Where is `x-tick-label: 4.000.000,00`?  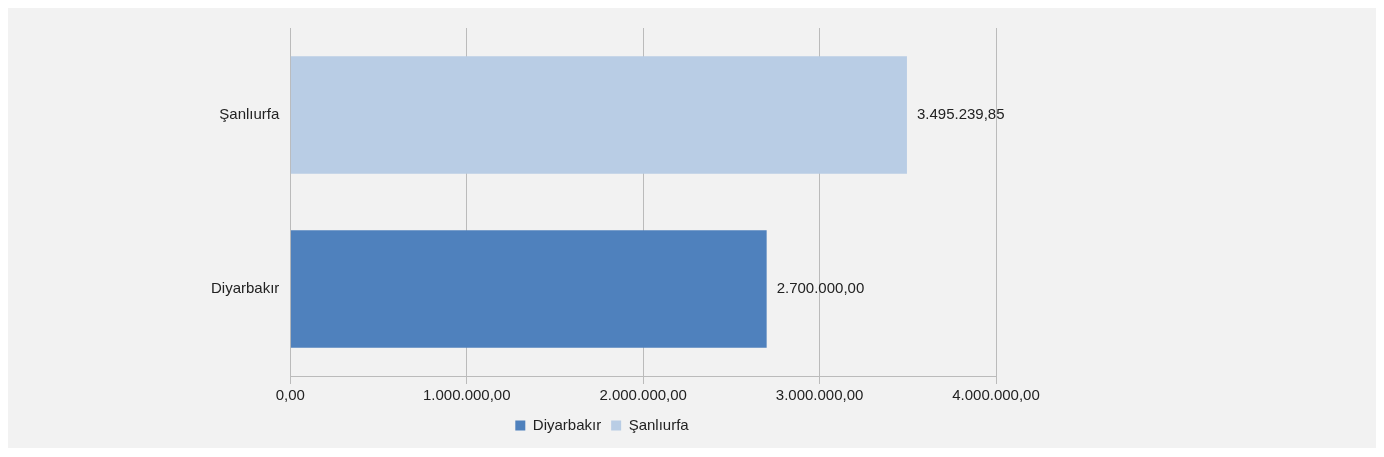
x-tick-label: 4.000.000,00 is located at coordinates (996, 395).